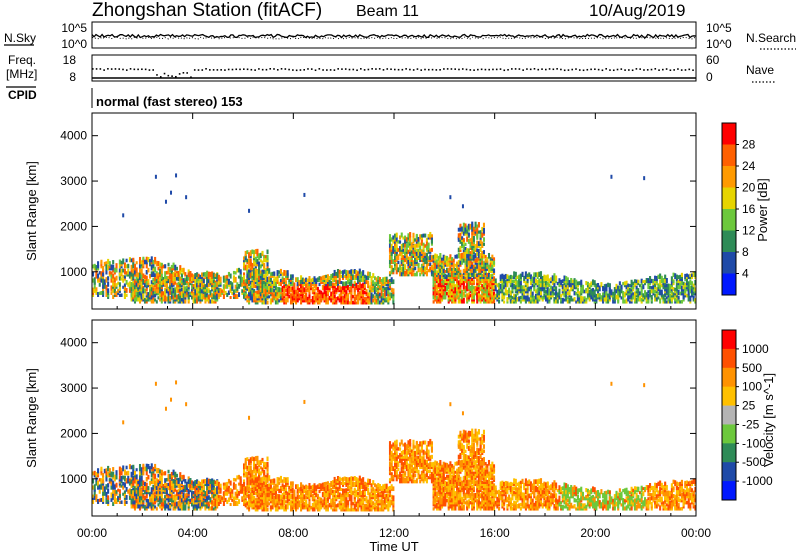  I want to click on colorbar-tick-label: 8, so click(745, 252).